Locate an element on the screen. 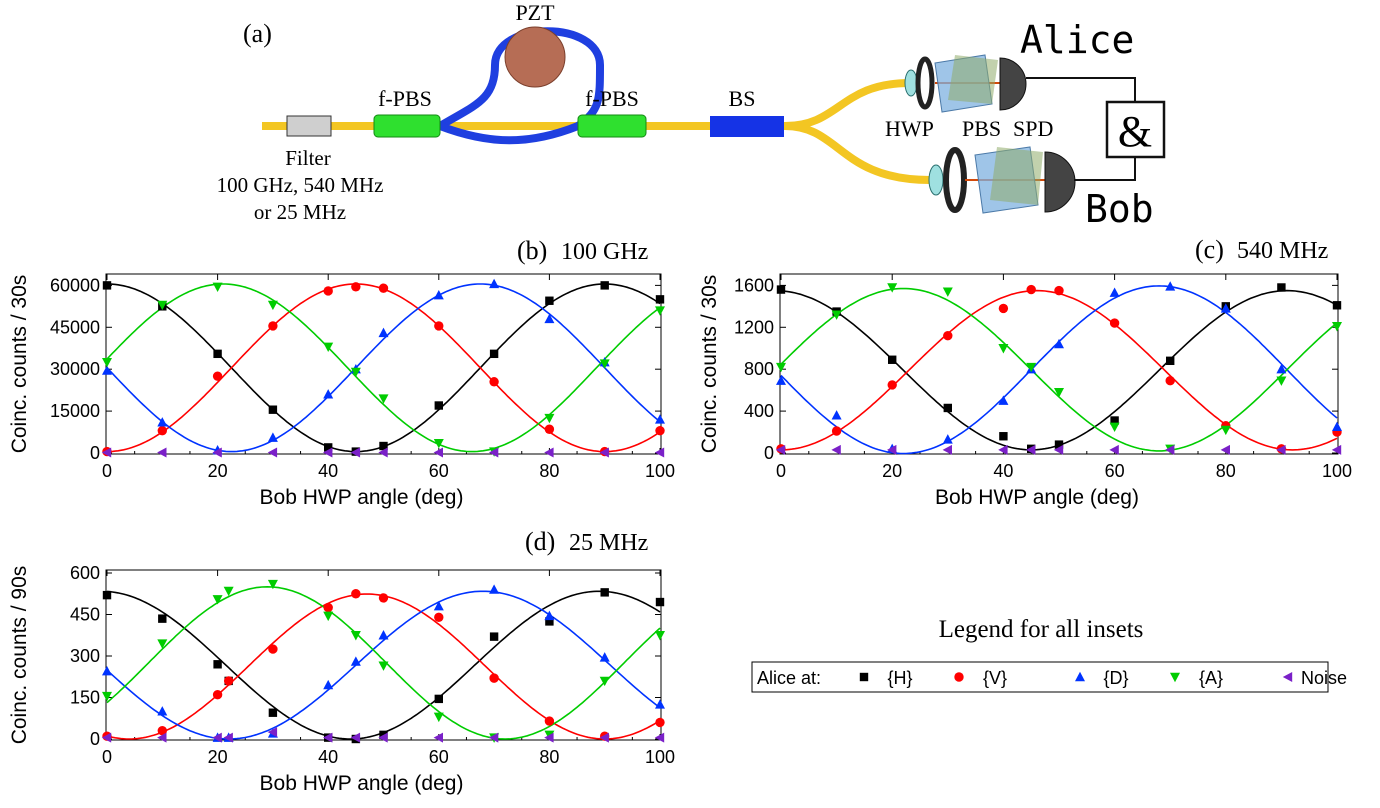 The width and height of the screenshot is (1380, 808). filter-options-line2: or 25 MHz is located at coordinates (300, 212).